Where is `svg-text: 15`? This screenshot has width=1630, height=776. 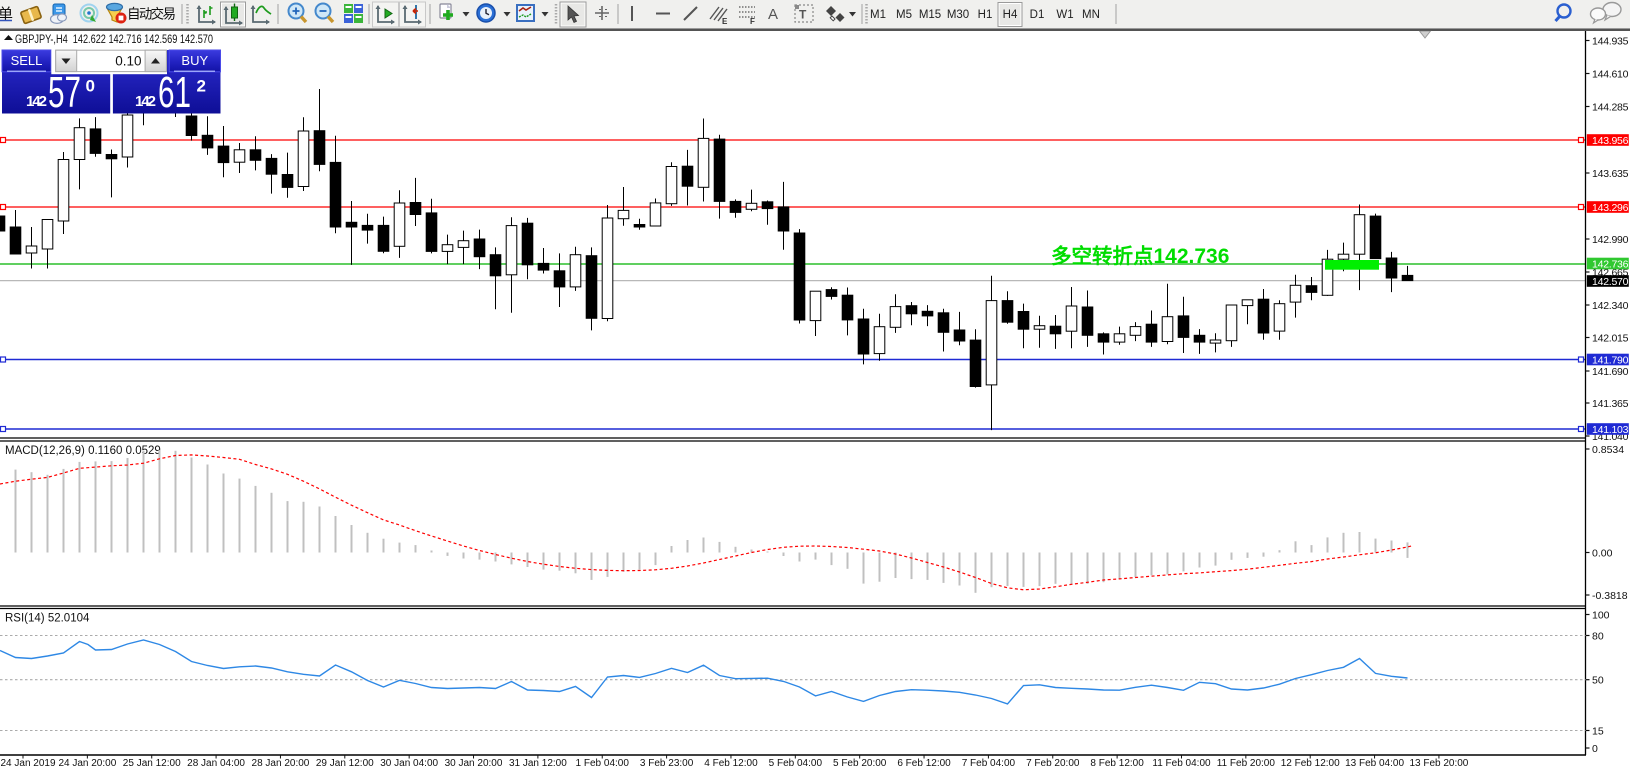 svg-text: 15 is located at coordinates (1598, 732).